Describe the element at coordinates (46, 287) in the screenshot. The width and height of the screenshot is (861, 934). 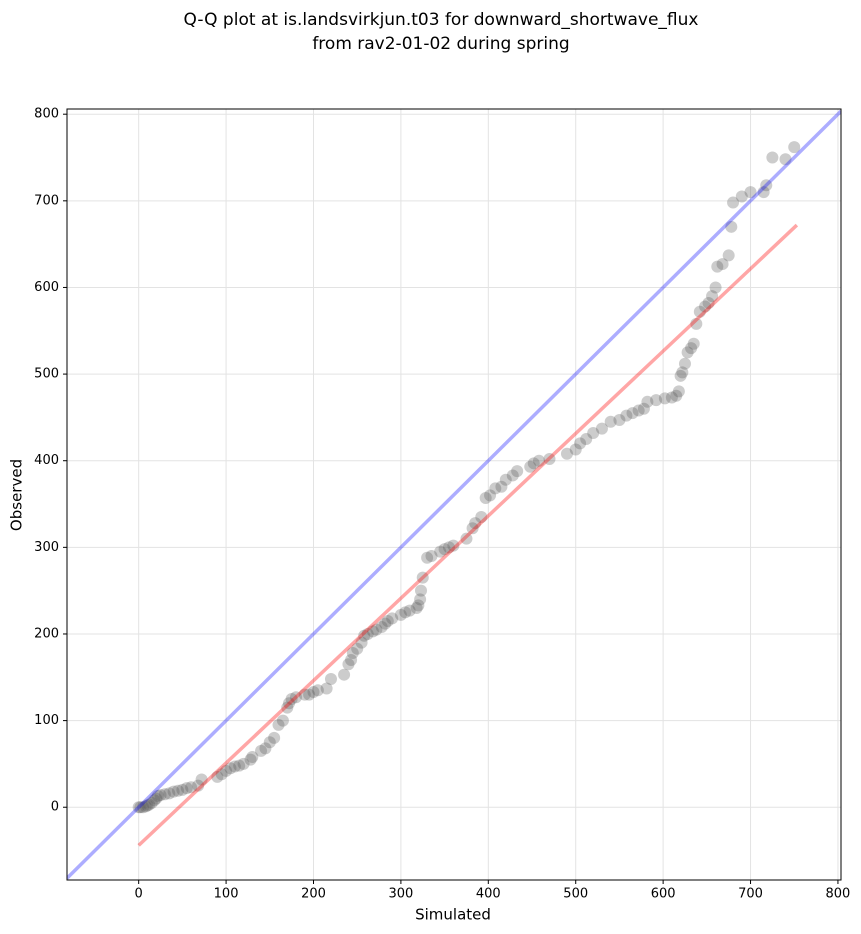
I see `y-tick-label: 600` at that location.